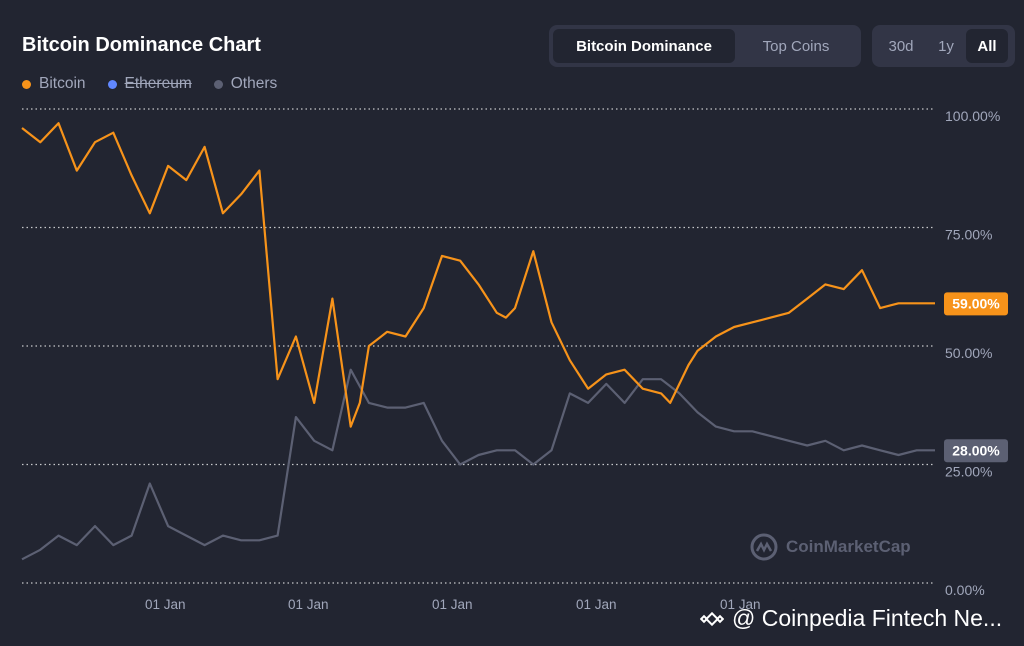 This screenshot has width=1024, height=646. Describe the element at coordinates (112, 84) in the screenshot. I see `ethereum-dot-icon` at that location.